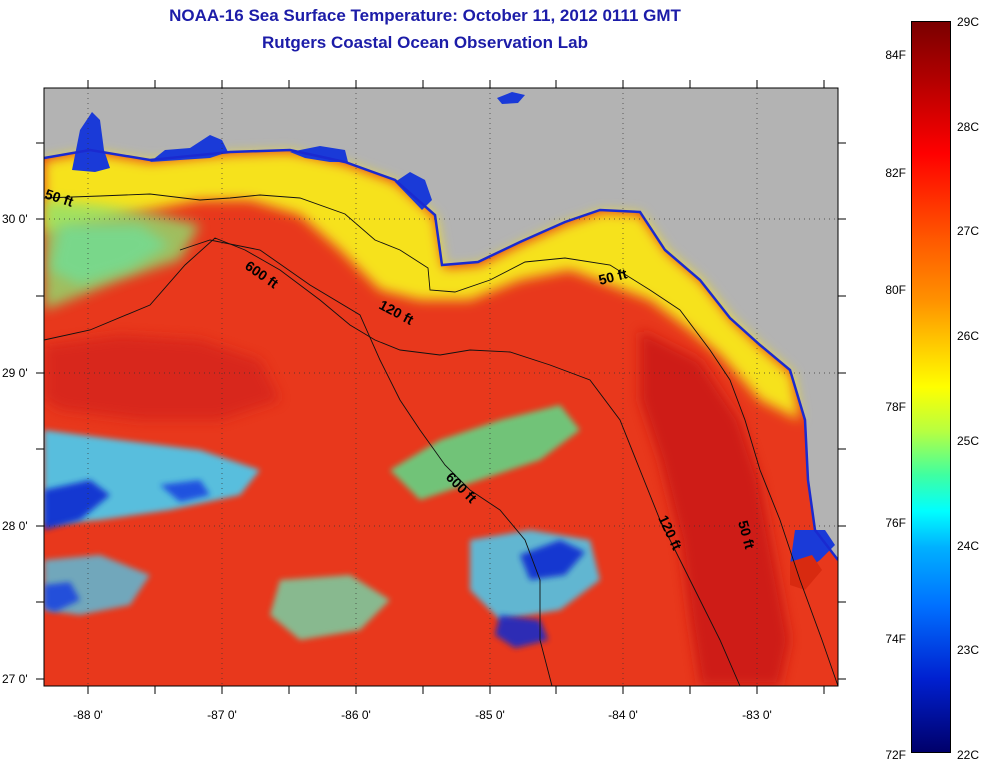  Describe the element at coordinates (968, 755) in the screenshot. I see `colorbar-c-label: 22C` at that location.